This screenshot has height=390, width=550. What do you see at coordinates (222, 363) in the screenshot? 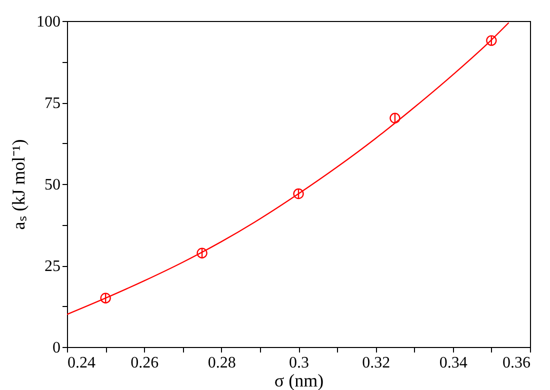
I see `x-tick-label: 0.28` at bounding box center [222, 363].